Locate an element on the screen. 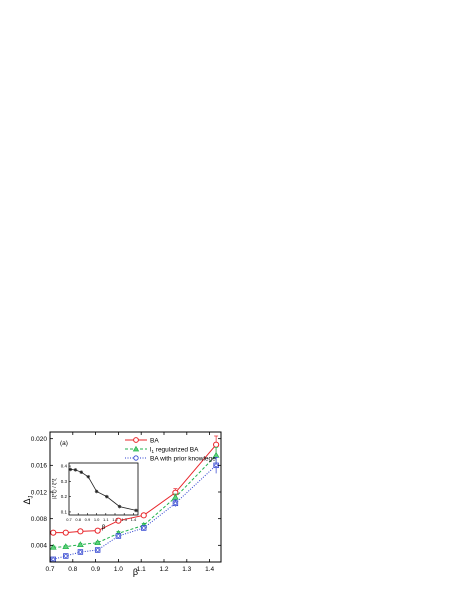 The width and height of the screenshot is (463, 599). x-tick-label: 1.2 is located at coordinates (163, 569).